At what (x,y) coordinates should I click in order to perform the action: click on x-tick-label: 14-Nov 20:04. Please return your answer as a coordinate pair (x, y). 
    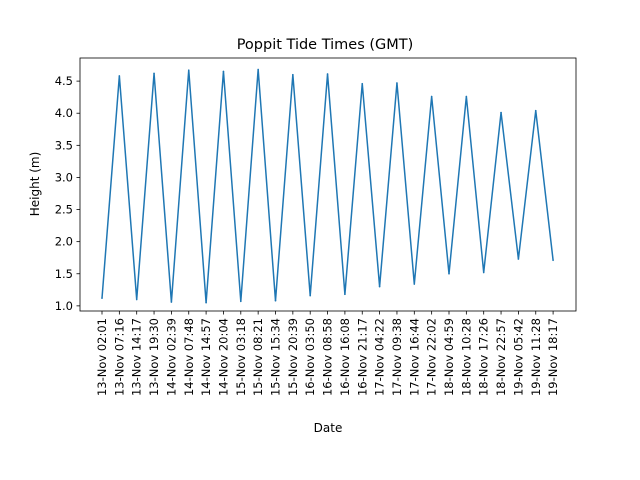
    Looking at the image, I should click on (223, 357).